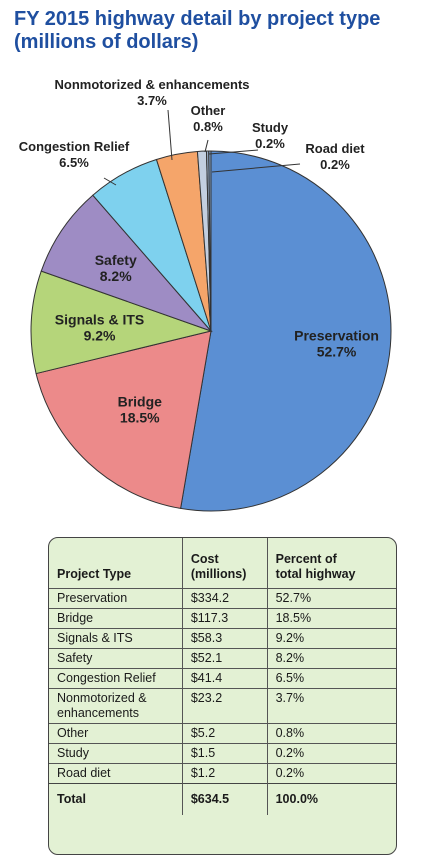 Image resolution: width=423 pixels, height=865 pixels. I want to click on cell-project-type: Other, so click(116, 733).